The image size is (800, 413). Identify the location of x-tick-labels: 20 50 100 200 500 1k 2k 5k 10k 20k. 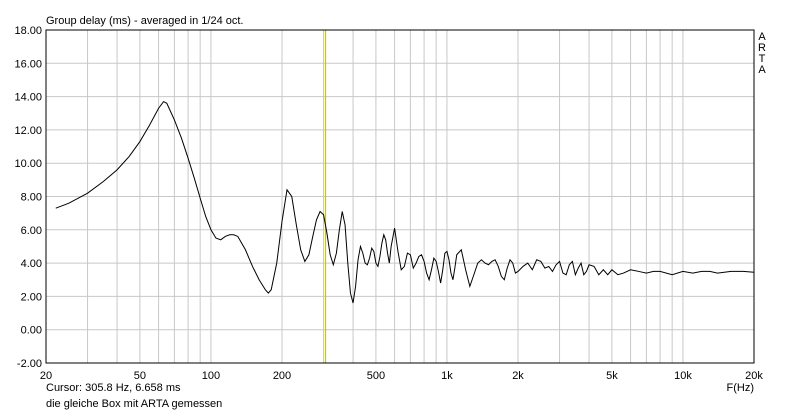
(401, 376).